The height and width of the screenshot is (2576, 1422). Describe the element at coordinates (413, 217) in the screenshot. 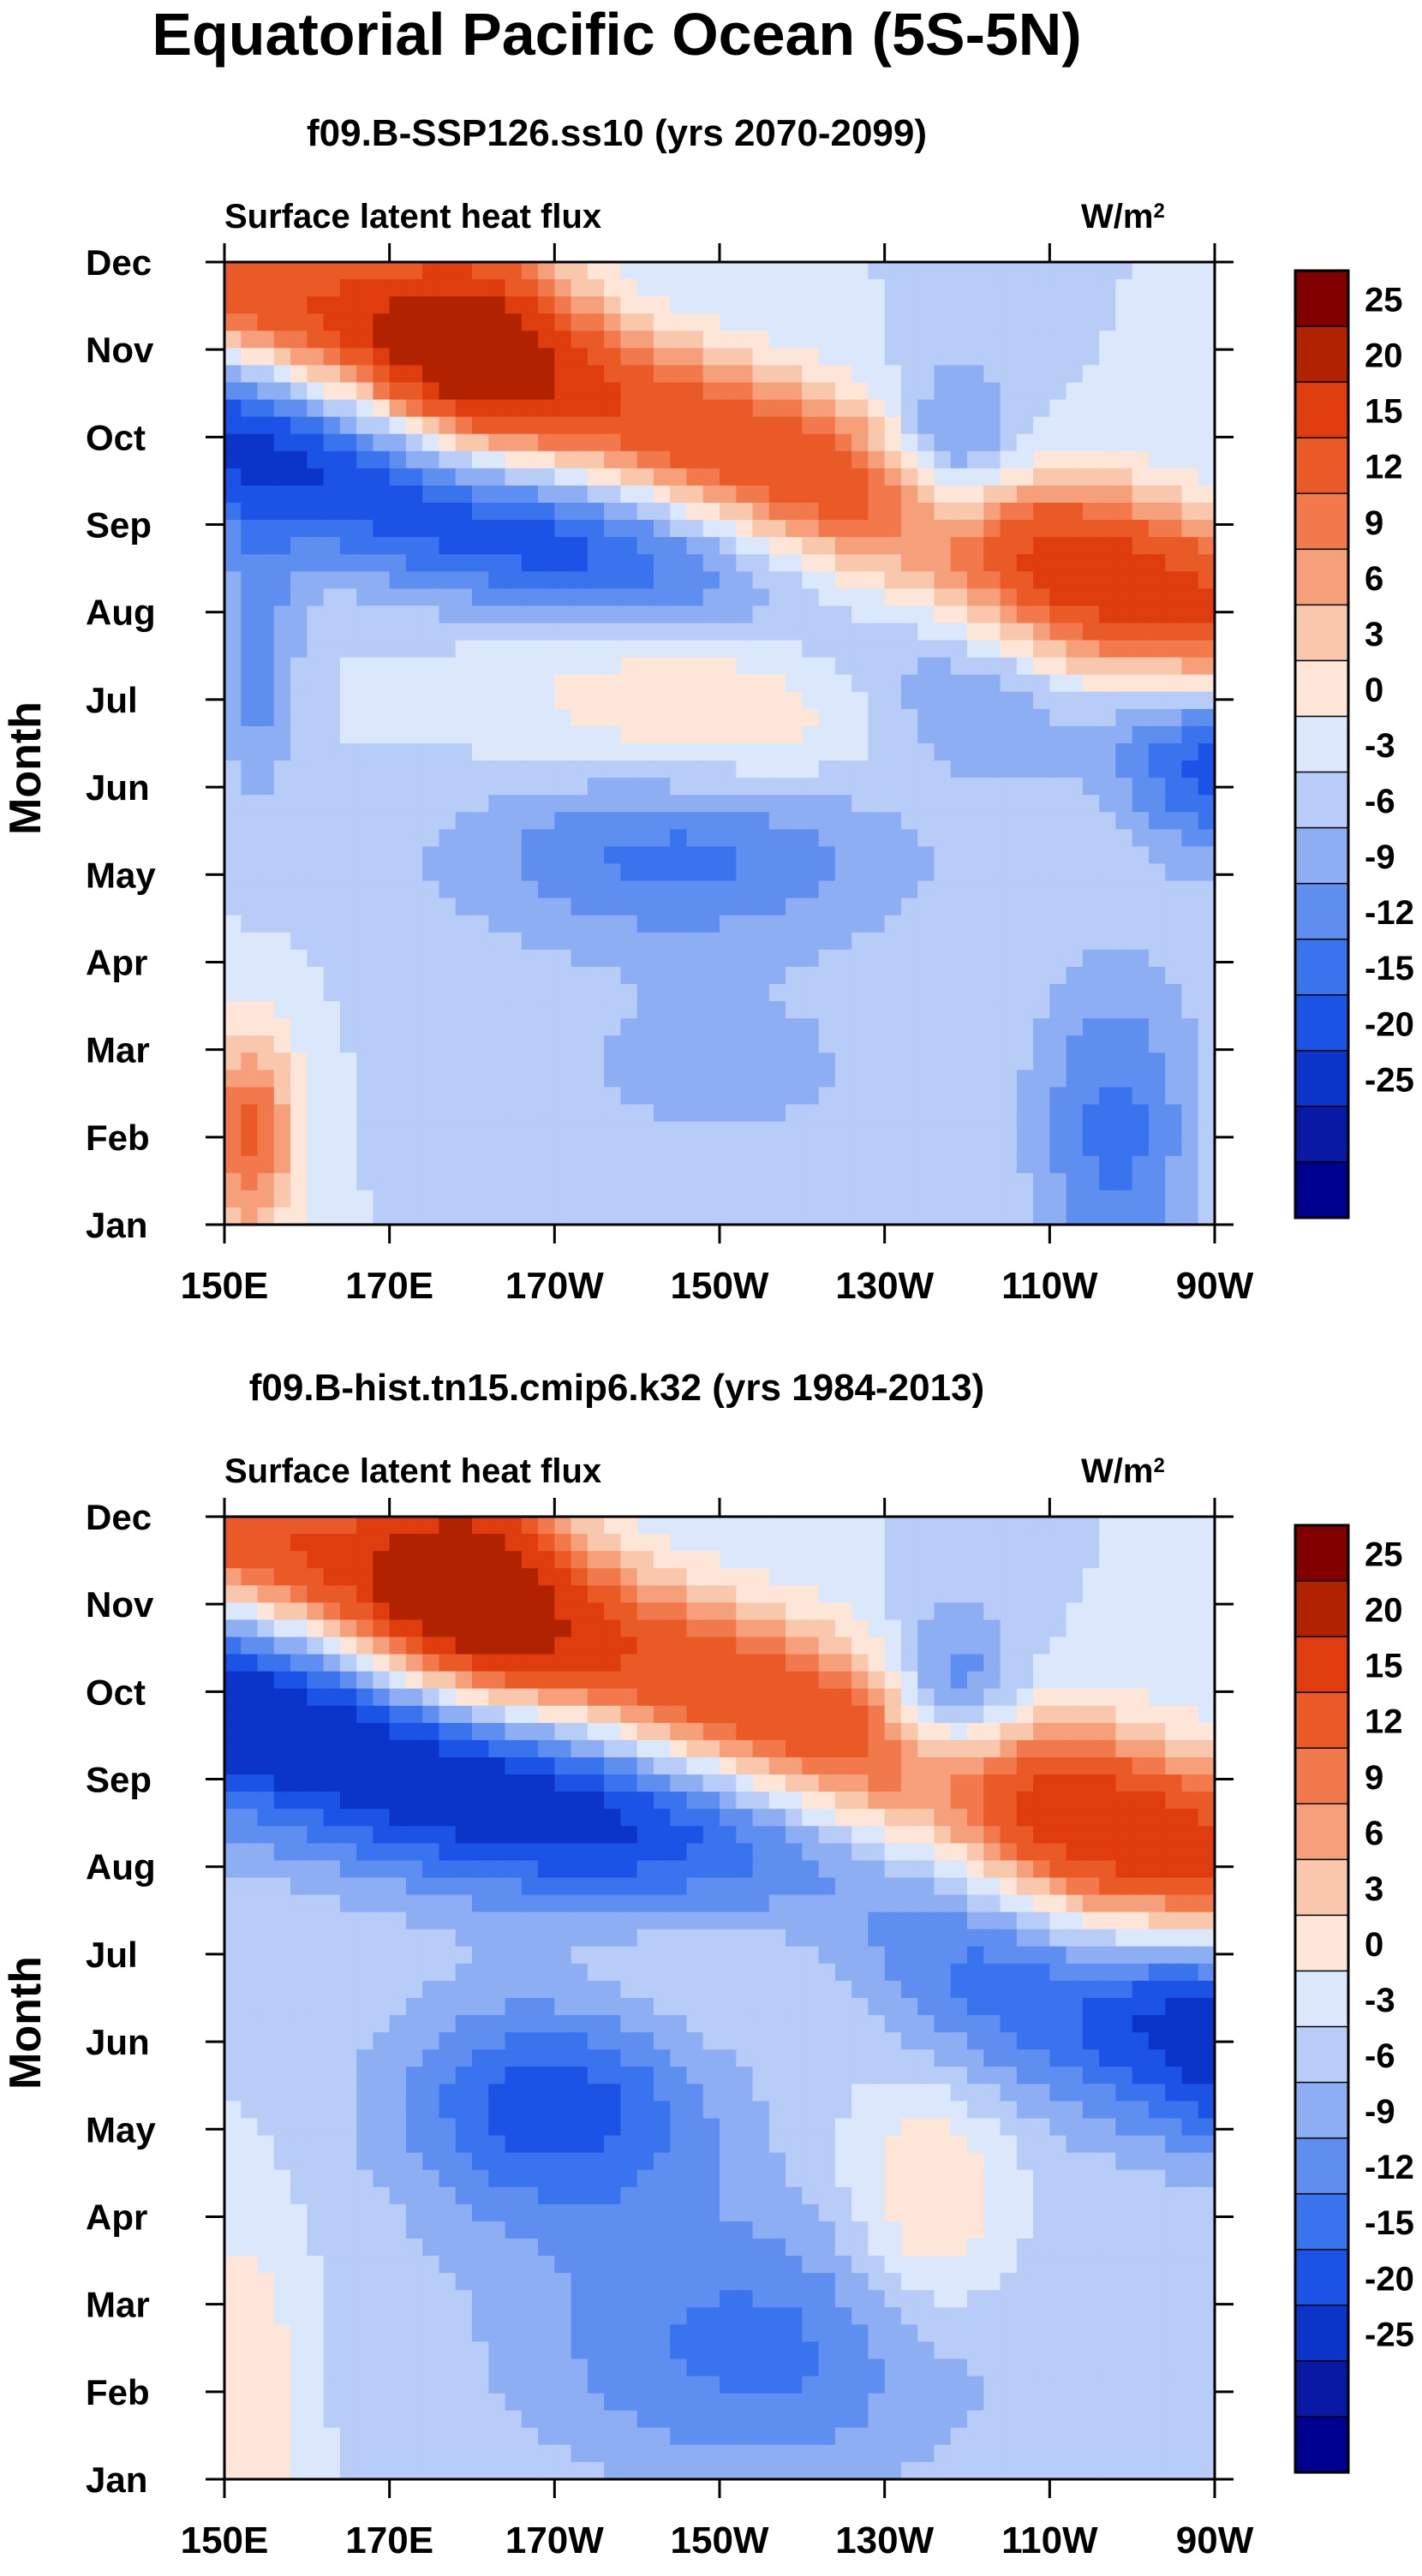

I see `panel-1-variable-label: Surface latent heat flux` at that location.